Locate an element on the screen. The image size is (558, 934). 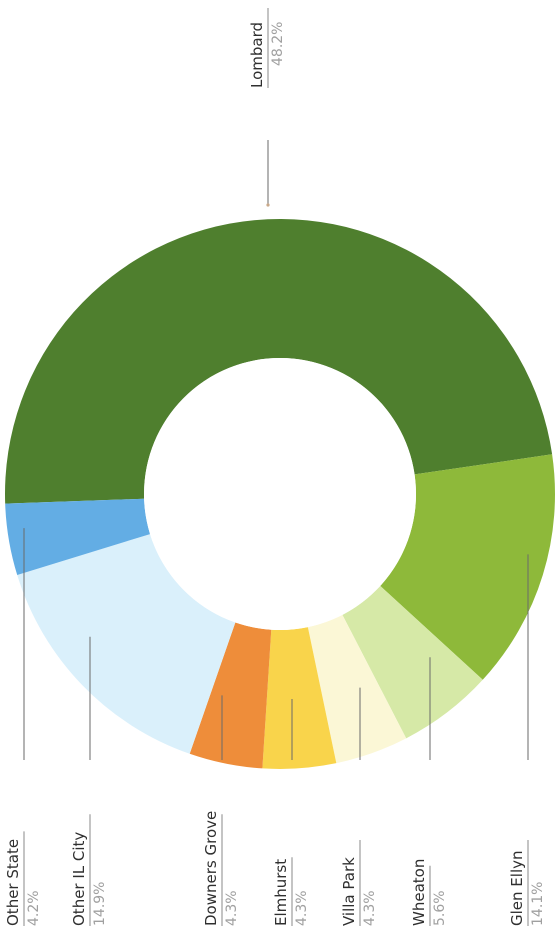
label-value-other-il-city: 14.9% is located at coordinates (100, 904).